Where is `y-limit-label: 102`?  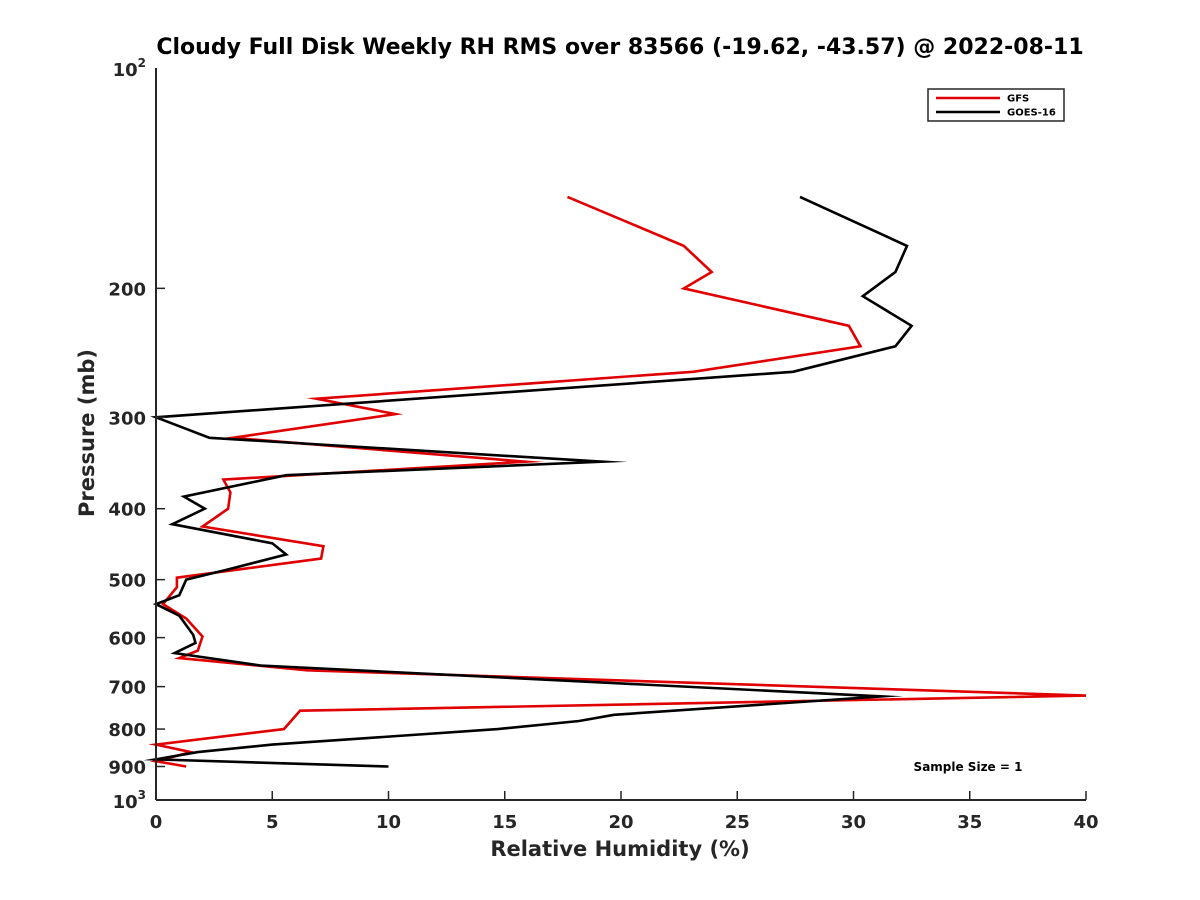 y-limit-label: 102 is located at coordinates (129, 68).